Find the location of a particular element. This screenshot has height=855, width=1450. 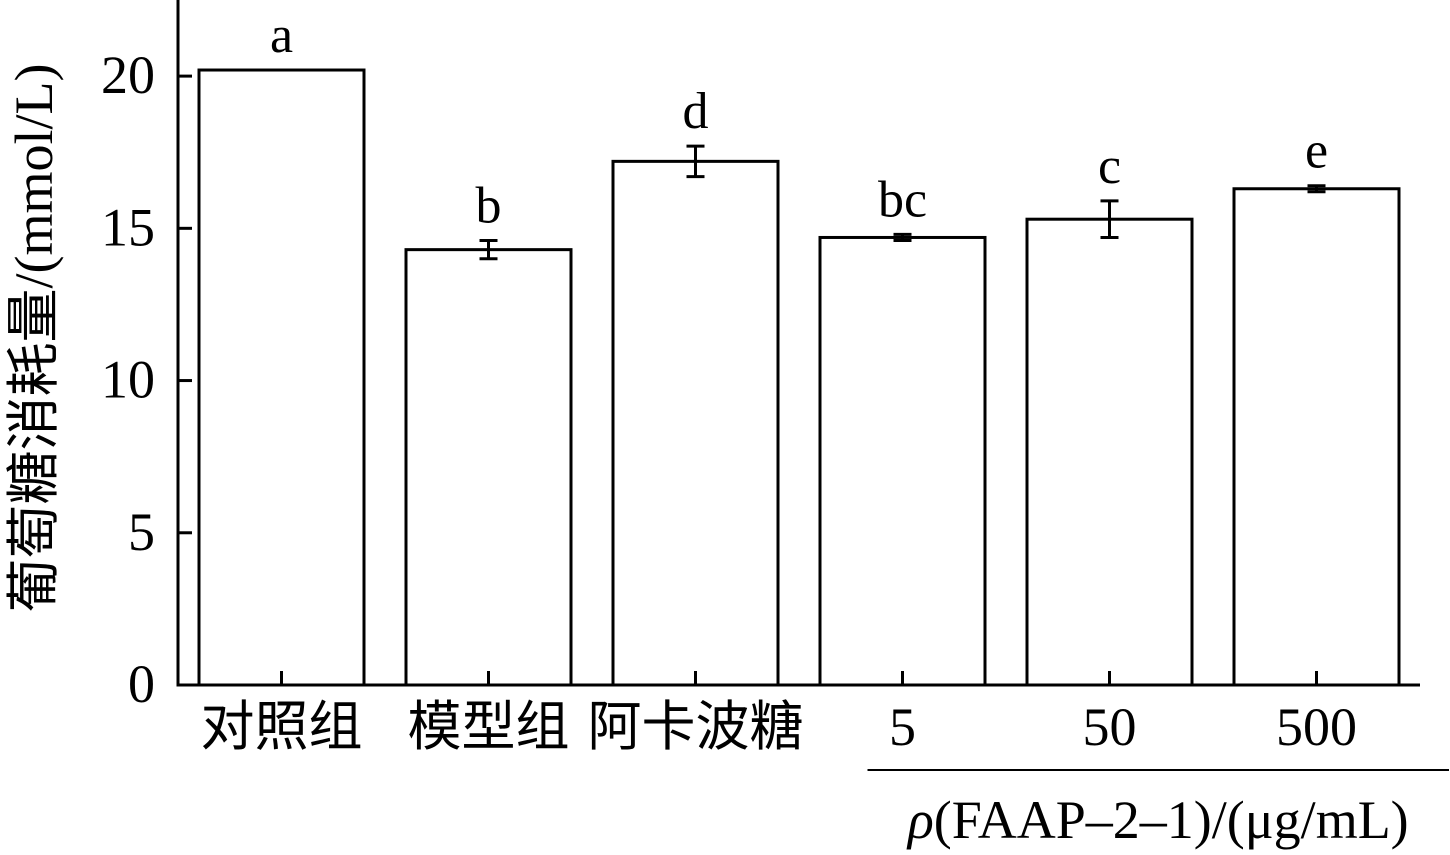

y-tick-label-10: 10 is located at coordinates (128, 380).